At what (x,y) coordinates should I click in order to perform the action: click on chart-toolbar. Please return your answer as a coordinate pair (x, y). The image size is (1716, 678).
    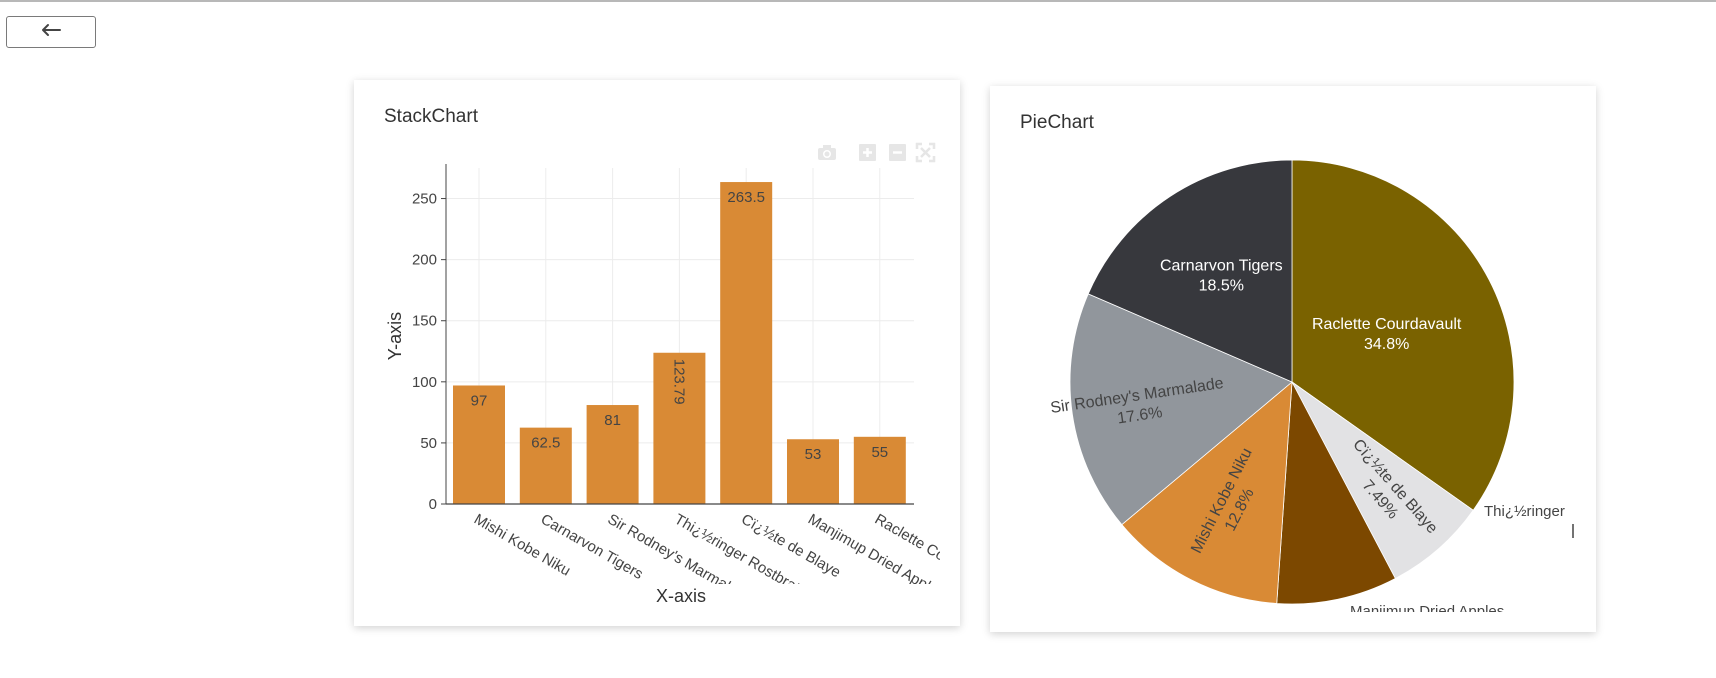
    Looking at the image, I should click on (877, 152).